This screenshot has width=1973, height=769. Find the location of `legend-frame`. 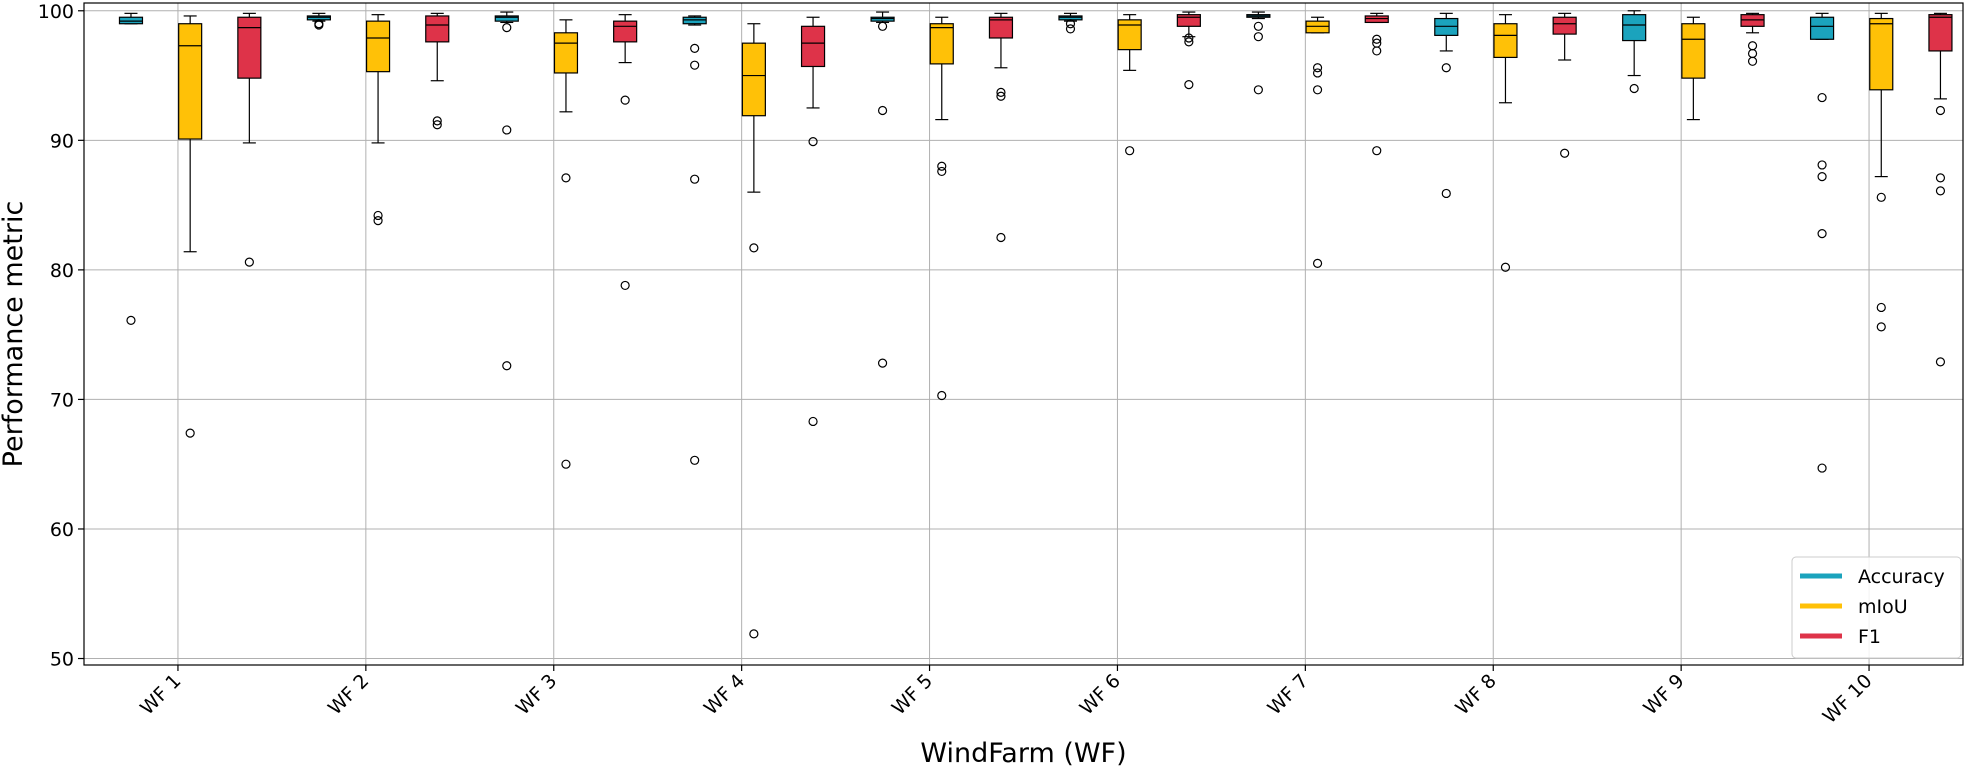

legend-frame is located at coordinates (1876, 607).